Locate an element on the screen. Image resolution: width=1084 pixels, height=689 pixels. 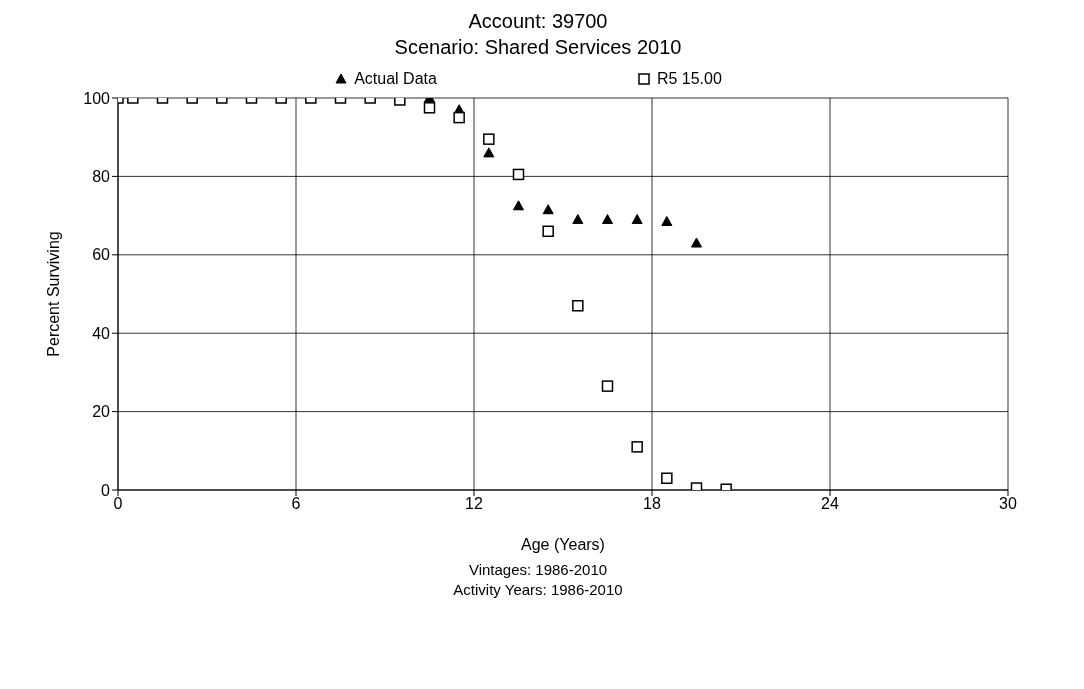
y-tick-label: 40 is located at coordinates (101, 333).